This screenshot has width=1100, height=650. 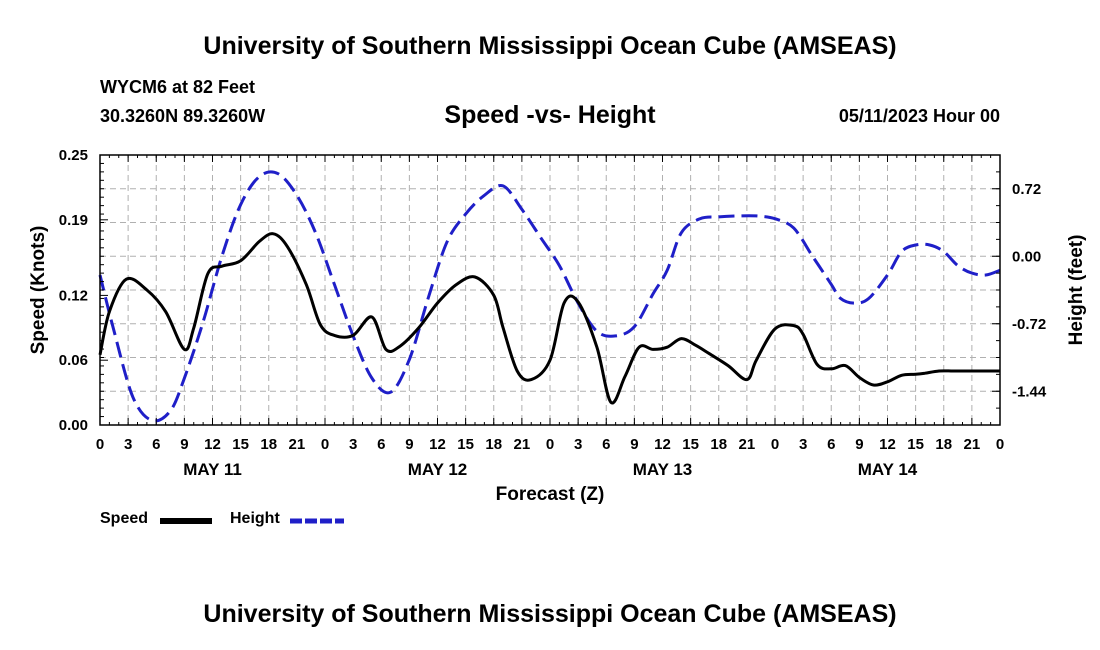 What do you see at coordinates (255, 518) in the screenshot?
I see `legend-height-label: Height` at bounding box center [255, 518].